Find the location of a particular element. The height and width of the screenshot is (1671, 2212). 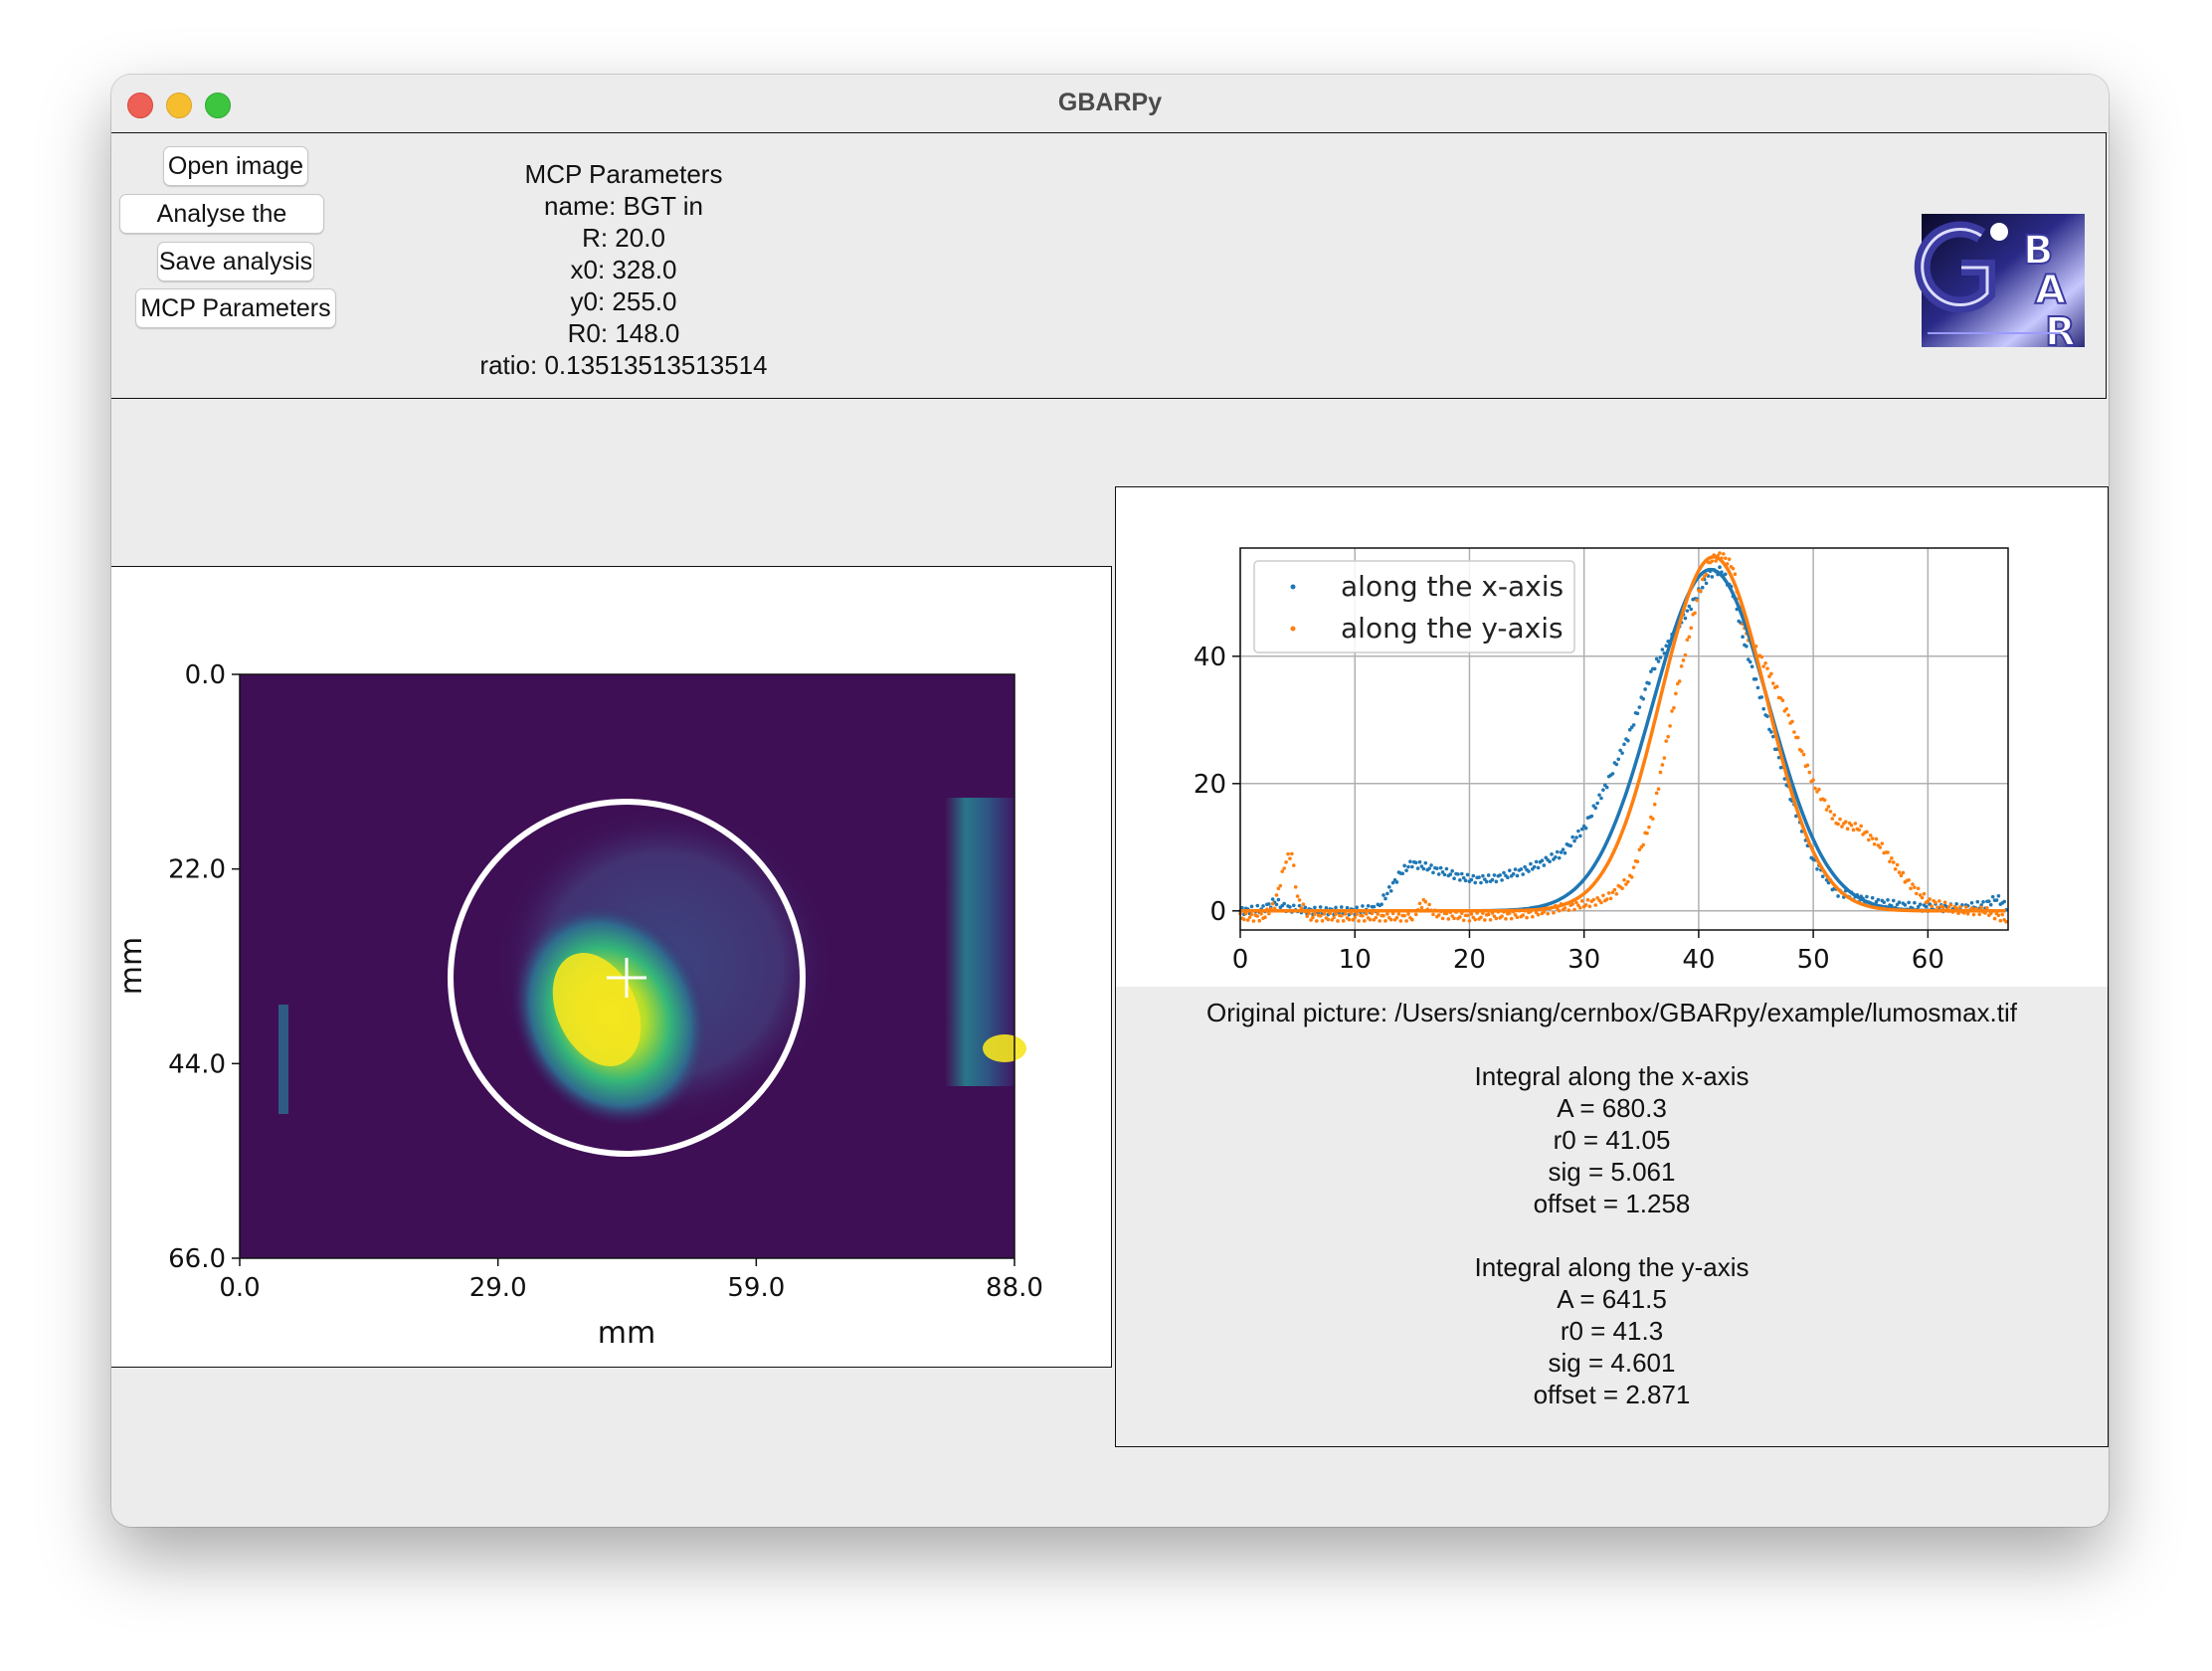

chart-axes-frame is located at coordinates (1624, 739).